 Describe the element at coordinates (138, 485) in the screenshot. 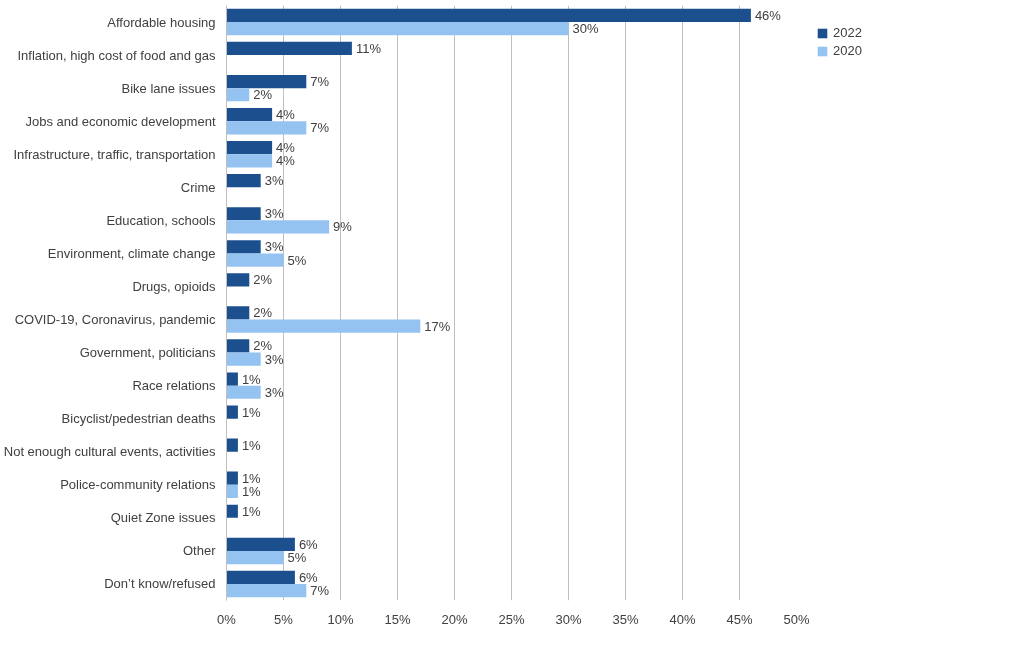

I see `y-tick-label: Police-community relations` at that location.